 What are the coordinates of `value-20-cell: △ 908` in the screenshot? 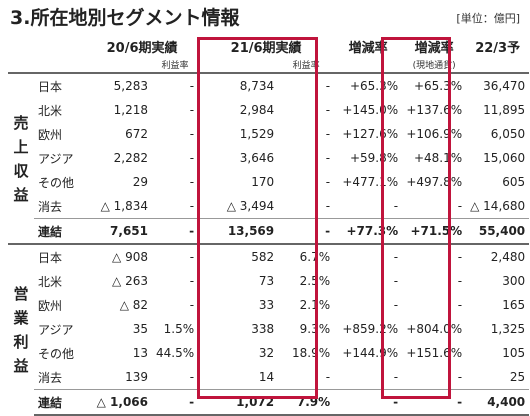 It's located at (119, 256).